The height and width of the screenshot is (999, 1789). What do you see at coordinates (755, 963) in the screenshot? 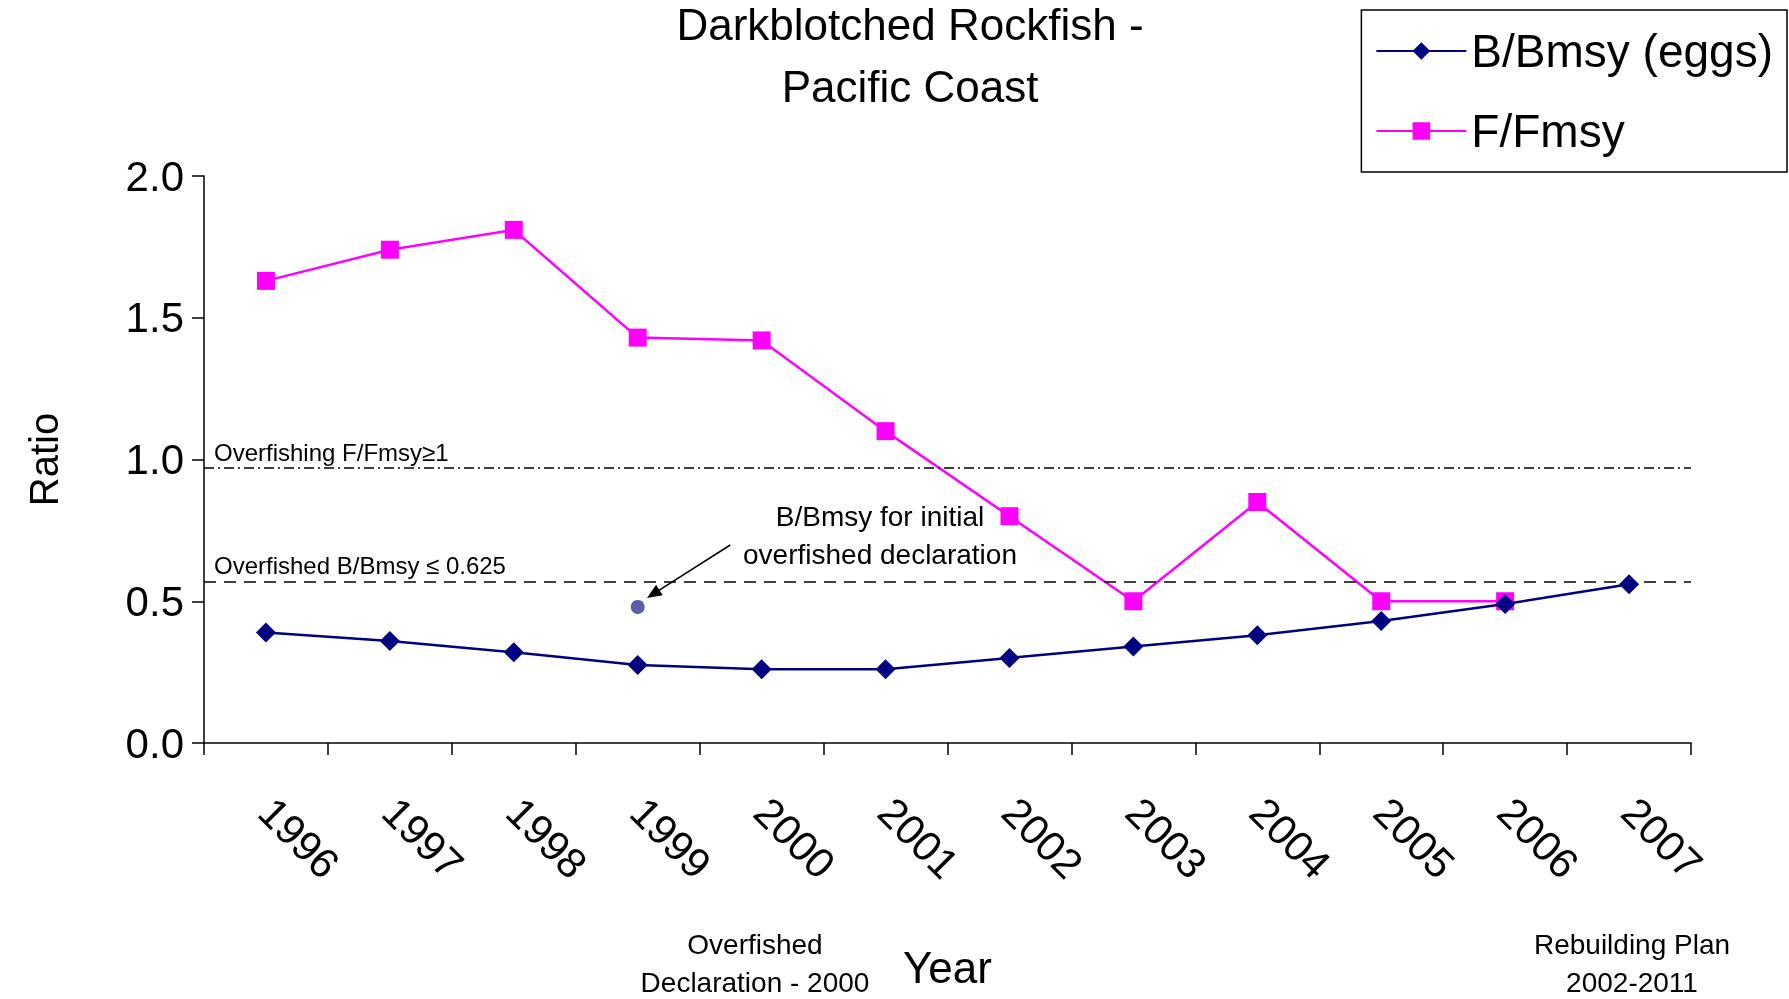
I see `text: Overfished Declaration - 2000` at bounding box center [755, 963].